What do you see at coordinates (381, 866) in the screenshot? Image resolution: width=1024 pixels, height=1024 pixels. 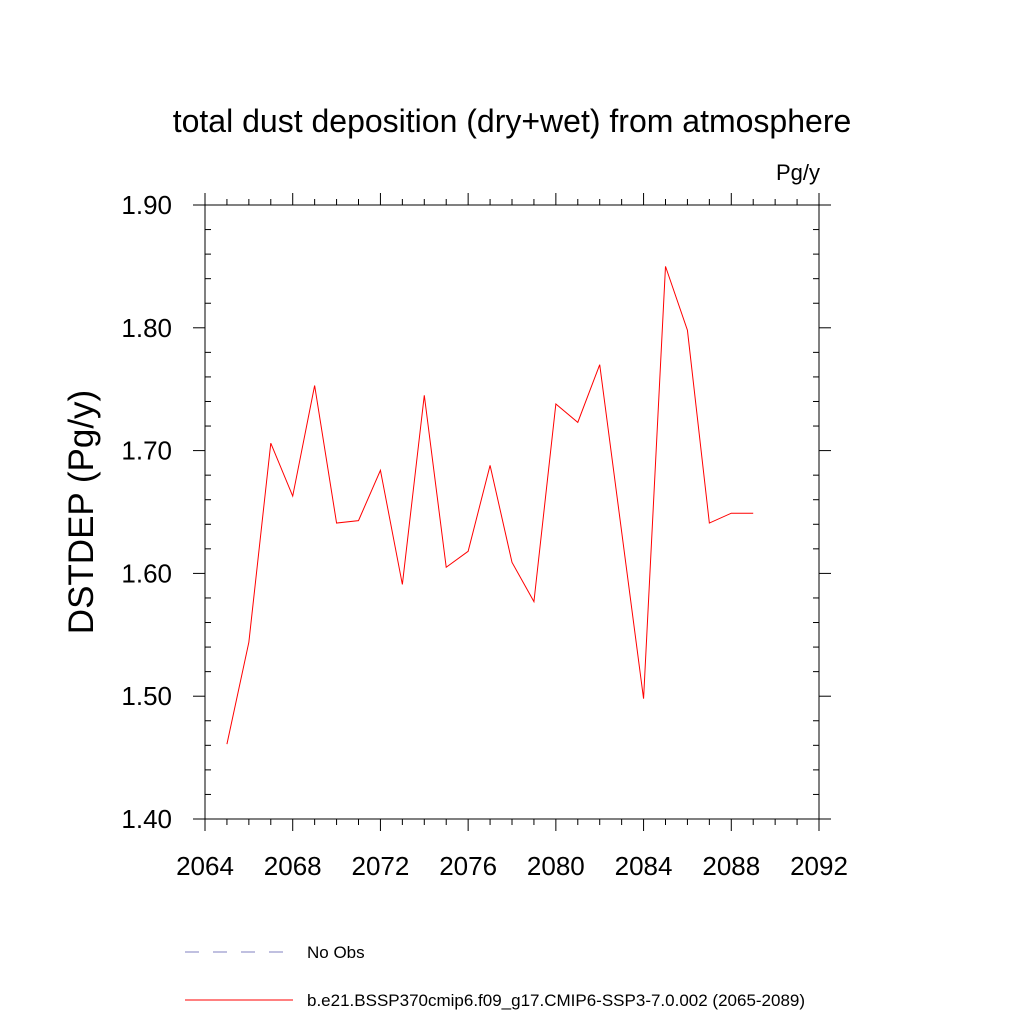 I see `x-tick-label: 2072` at bounding box center [381, 866].